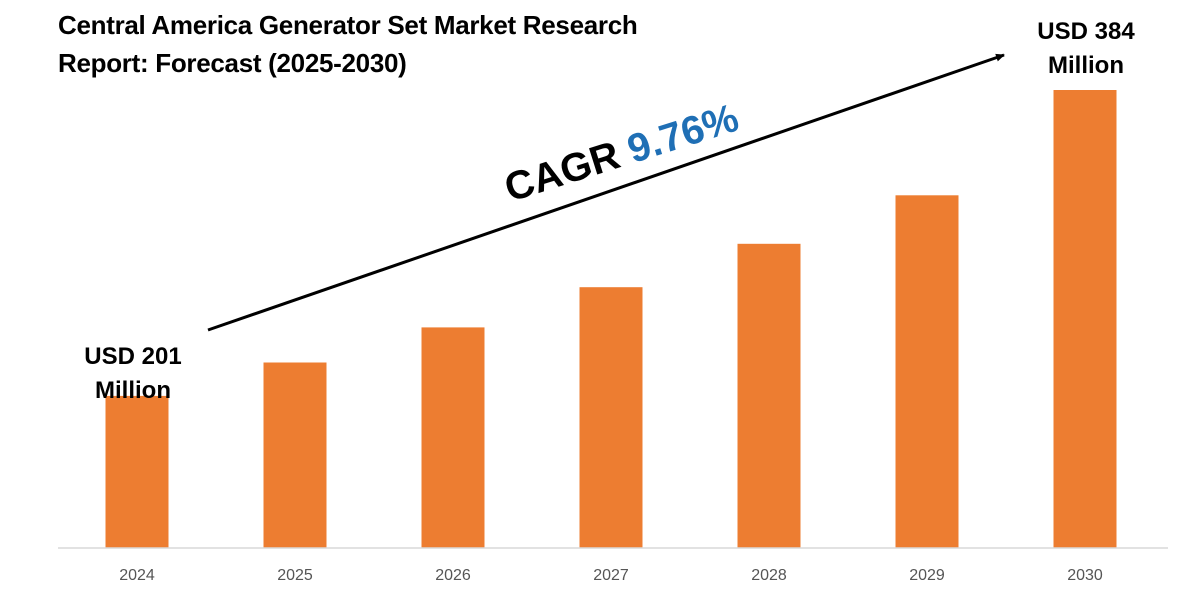 The height and width of the screenshot is (600, 1200). I want to click on x-axis-ticks: 2024 2025 2026 2027 2028 2029 2030, so click(611, 575).